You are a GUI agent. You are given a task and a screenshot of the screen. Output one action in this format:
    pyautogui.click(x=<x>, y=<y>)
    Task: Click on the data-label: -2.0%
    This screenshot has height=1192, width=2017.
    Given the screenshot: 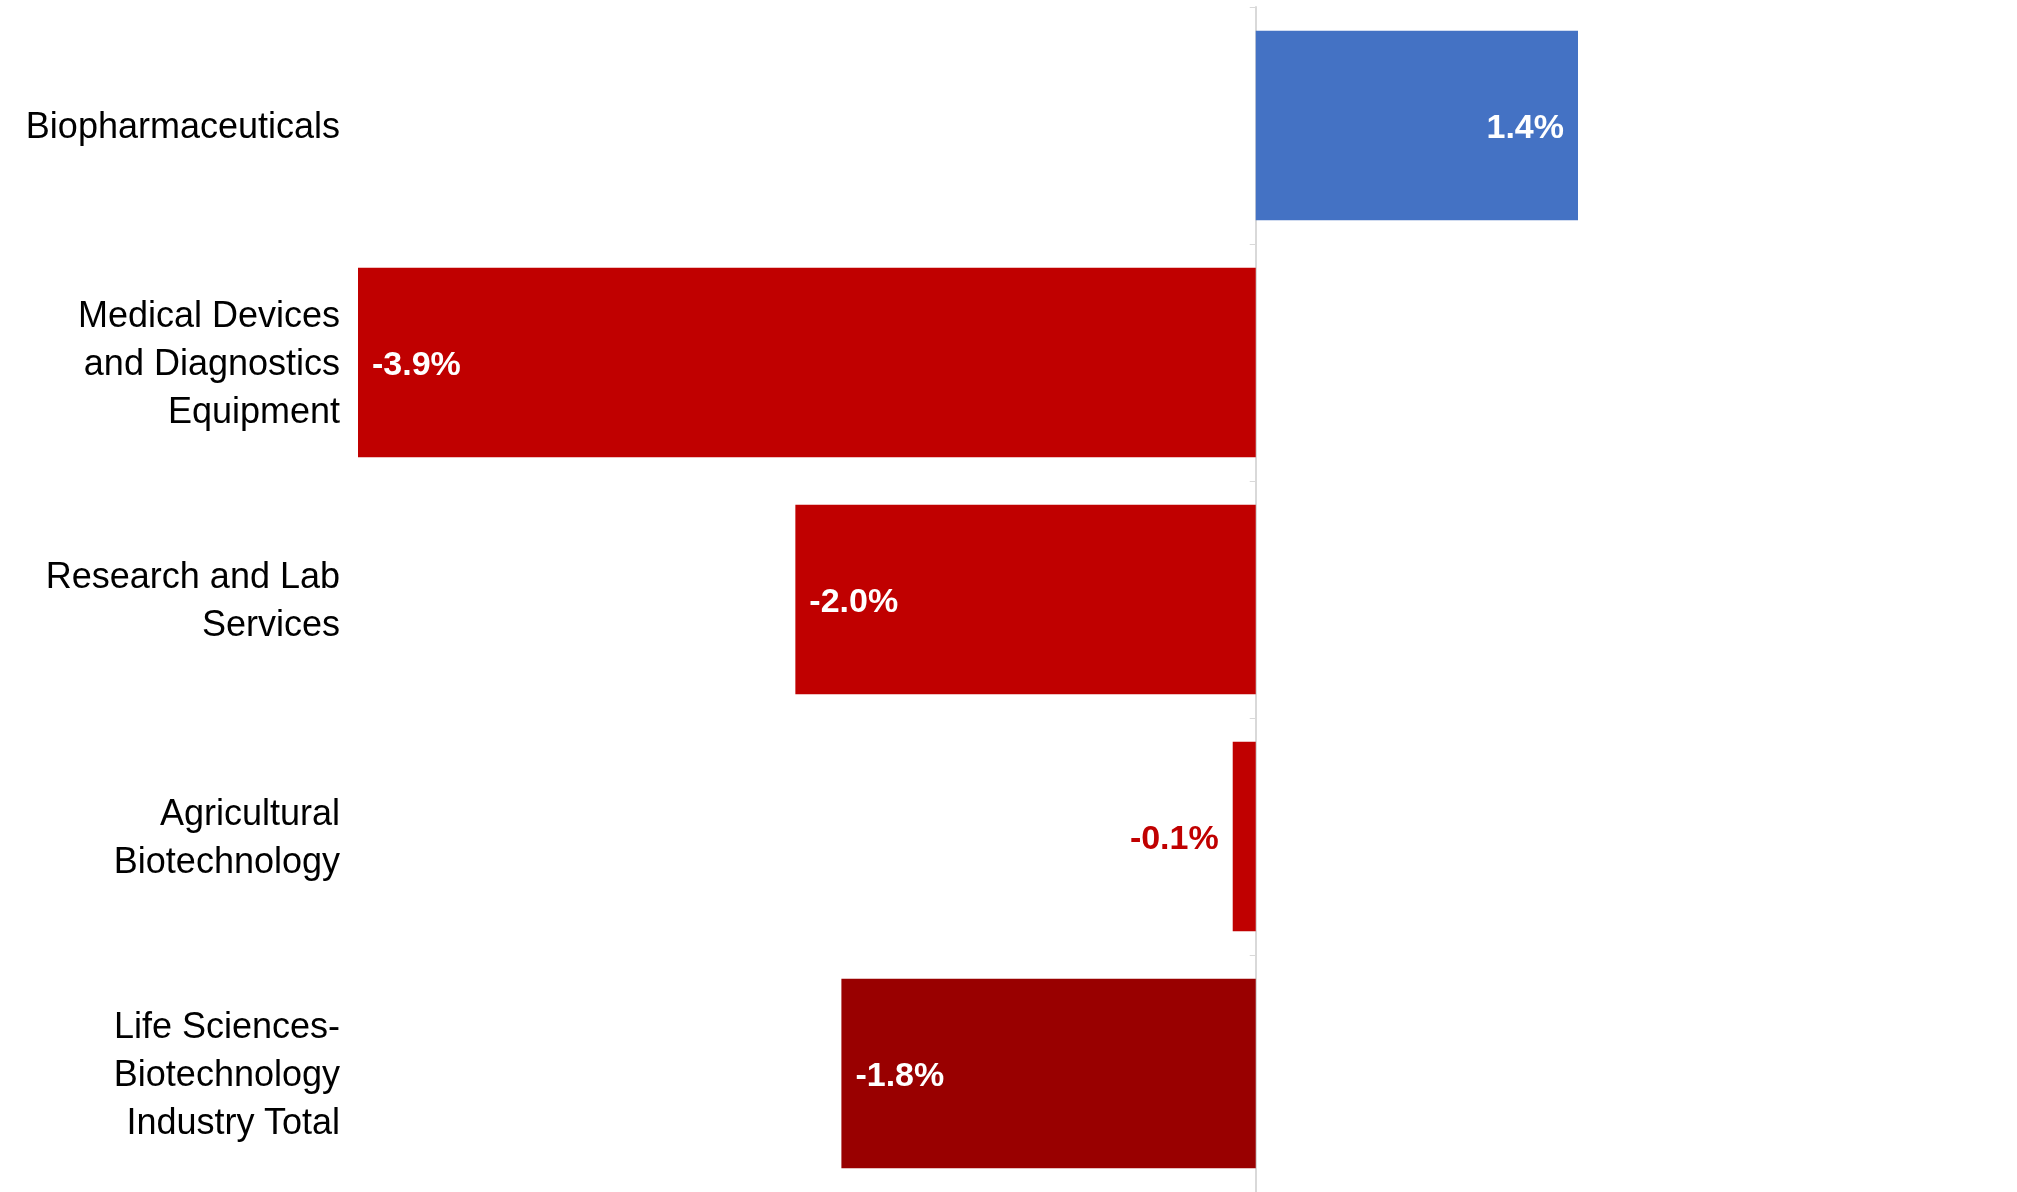 What is the action you would take?
    pyautogui.click(x=854, y=599)
    